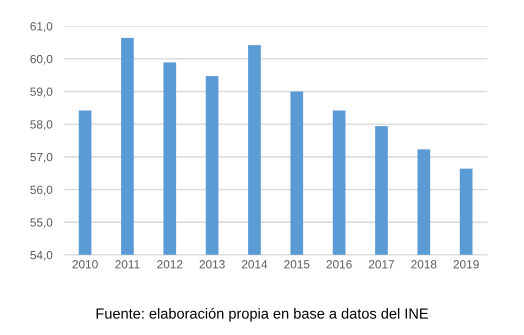  I want to click on y-tick-label: 54,0, so click(41, 255).